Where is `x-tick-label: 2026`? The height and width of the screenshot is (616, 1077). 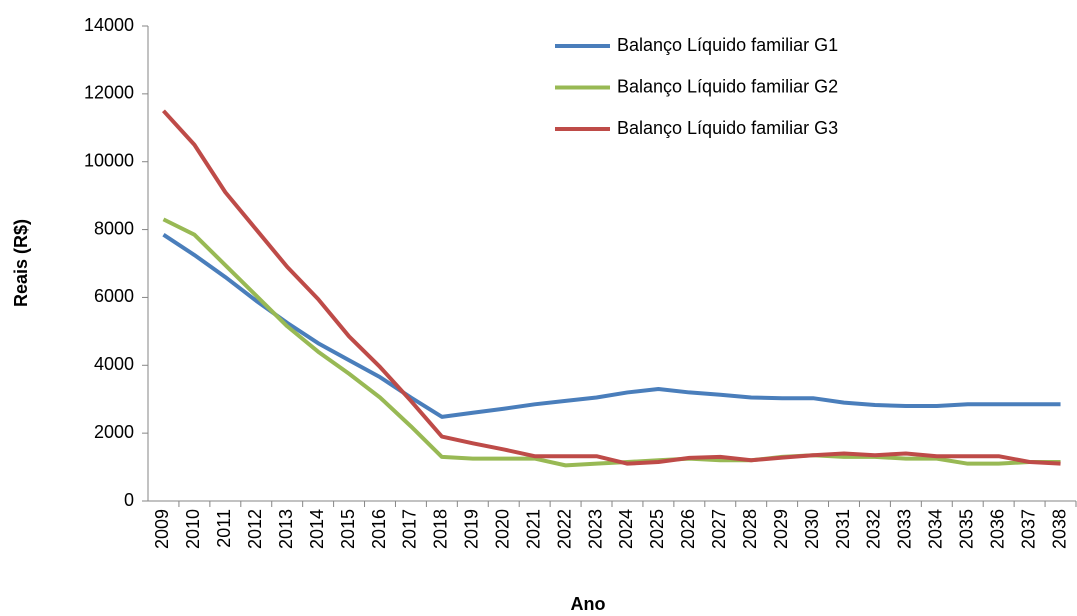
x-tick-label: 2026 is located at coordinates (688, 529).